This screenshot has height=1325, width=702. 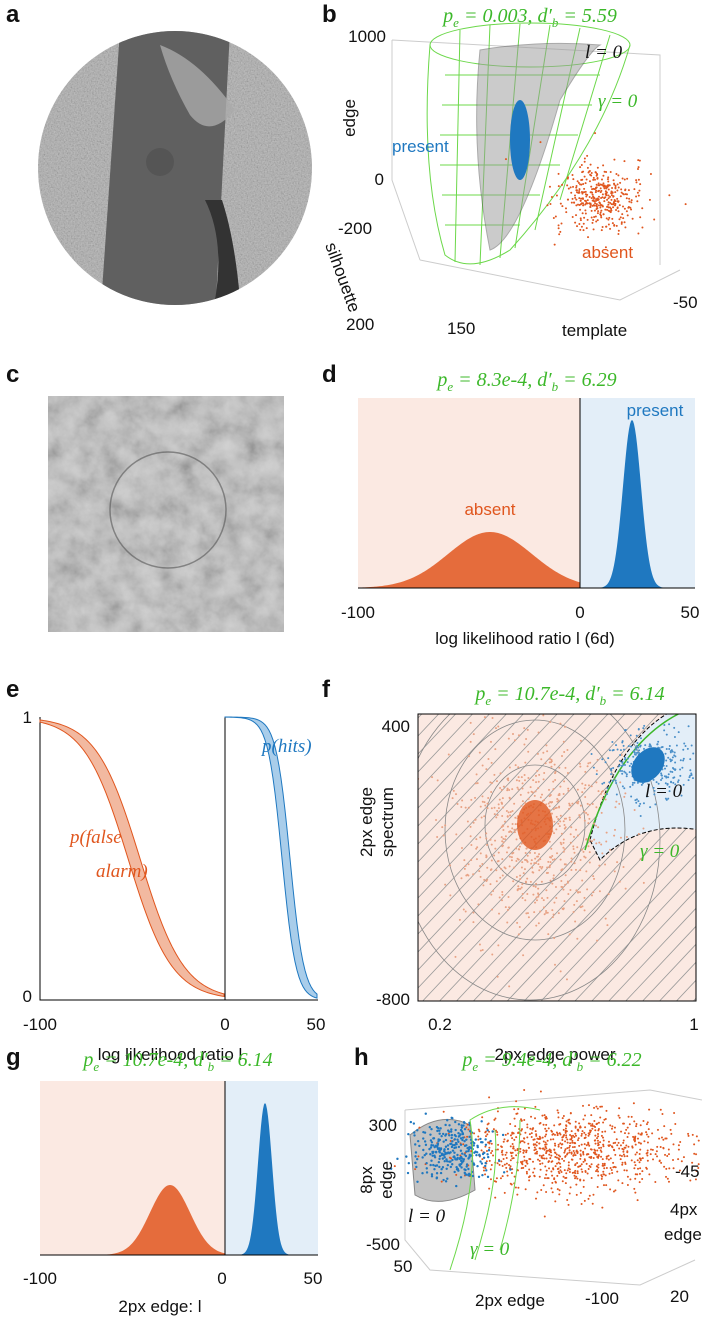 I want to click on axes, so click(x=178, y=859).